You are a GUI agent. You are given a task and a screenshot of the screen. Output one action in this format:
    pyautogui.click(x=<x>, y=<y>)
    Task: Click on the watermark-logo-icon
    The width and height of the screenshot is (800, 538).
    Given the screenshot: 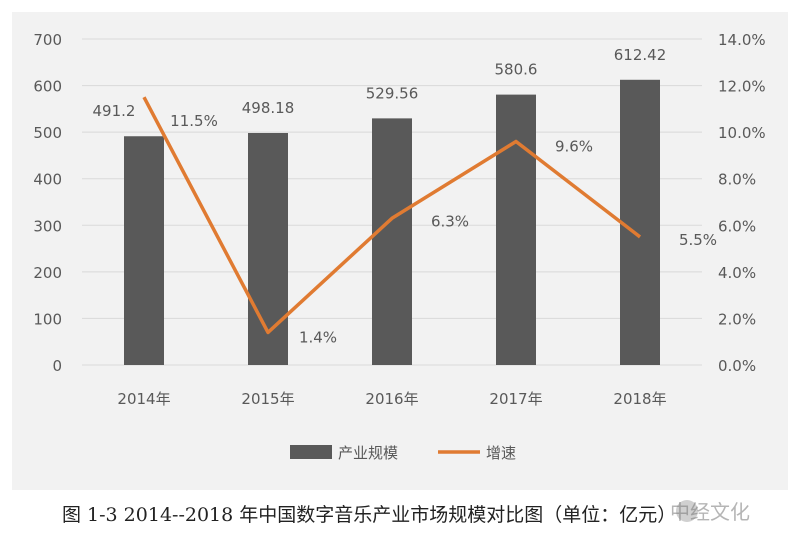 What is the action you would take?
    pyautogui.click(x=687, y=511)
    